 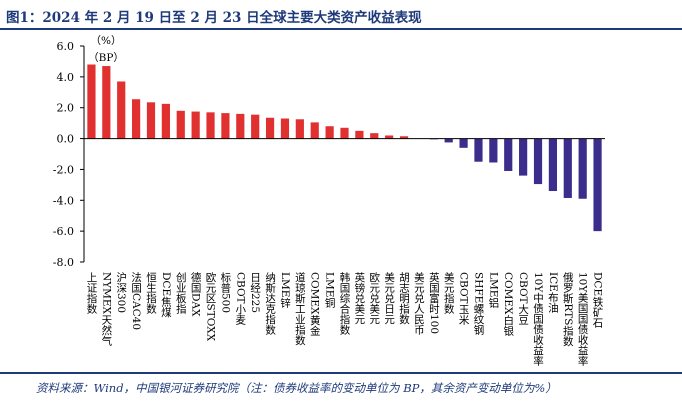 What do you see at coordinates (211, 307) in the screenshot?
I see `x-tick-label: 欧元区STOXX` at bounding box center [211, 307].